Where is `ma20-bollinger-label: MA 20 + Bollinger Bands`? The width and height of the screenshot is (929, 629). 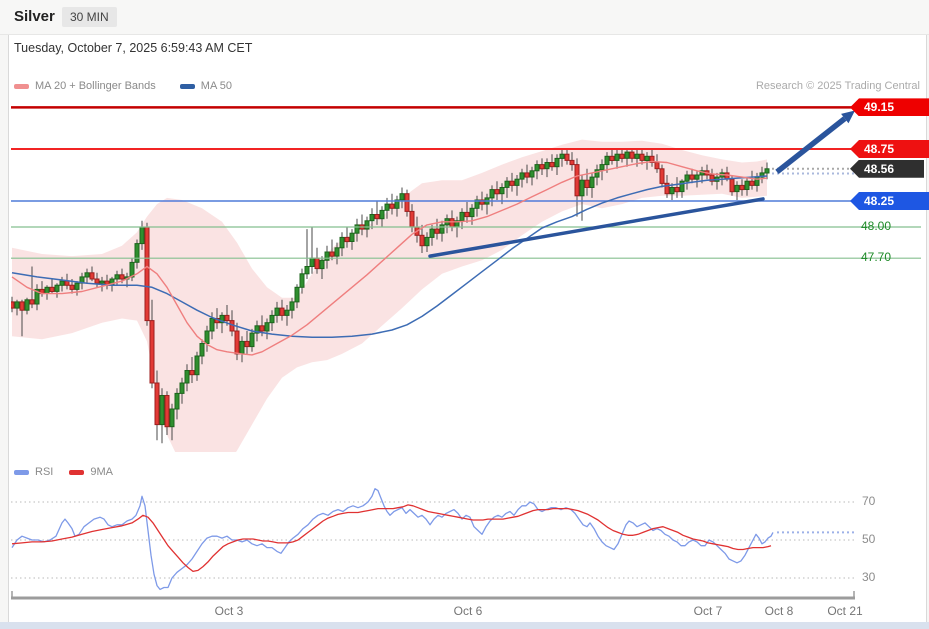 ma20-bollinger-label: MA 20 + Bollinger Bands is located at coordinates (95, 86).